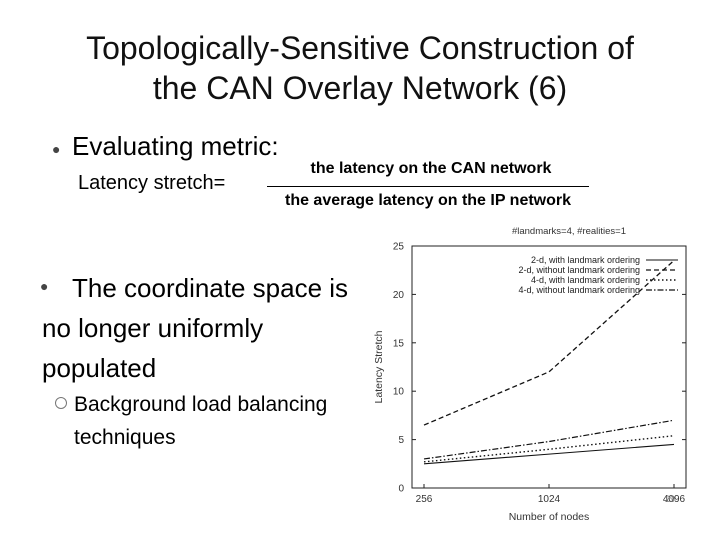  I want to click on y-tick-label: 0, so click(401, 489).